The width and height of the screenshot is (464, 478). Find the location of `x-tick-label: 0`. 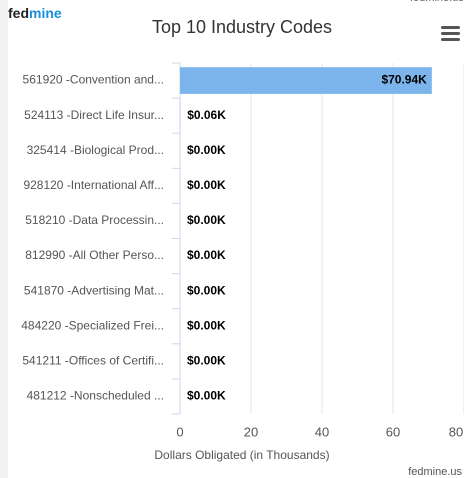

x-tick-label: 0 is located at coordinates (179, 431).